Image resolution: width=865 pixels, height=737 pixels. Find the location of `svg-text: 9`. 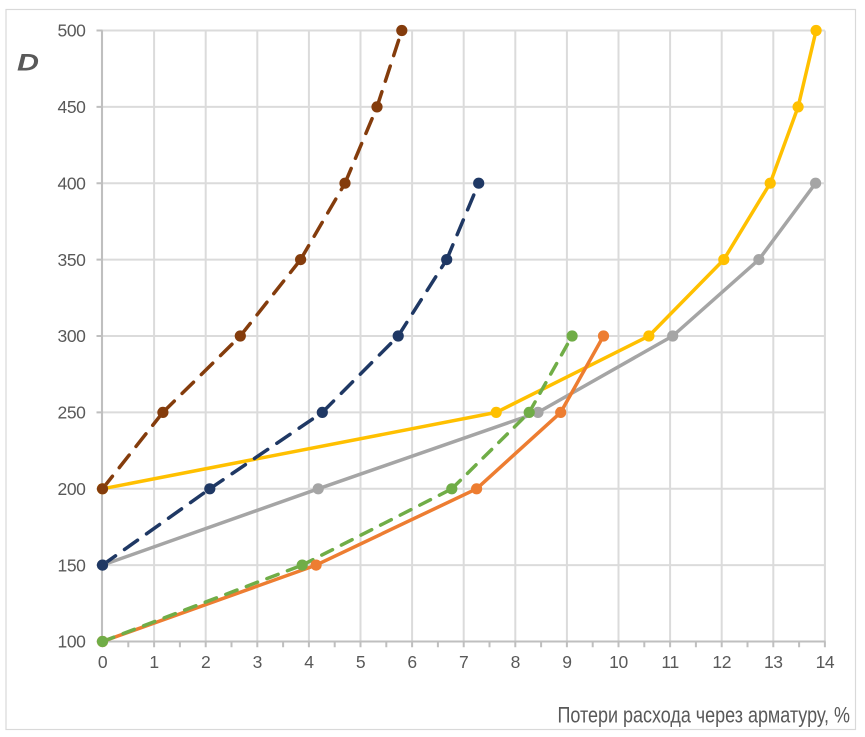

svg-text: 9 is located at coordinates (566, 662).